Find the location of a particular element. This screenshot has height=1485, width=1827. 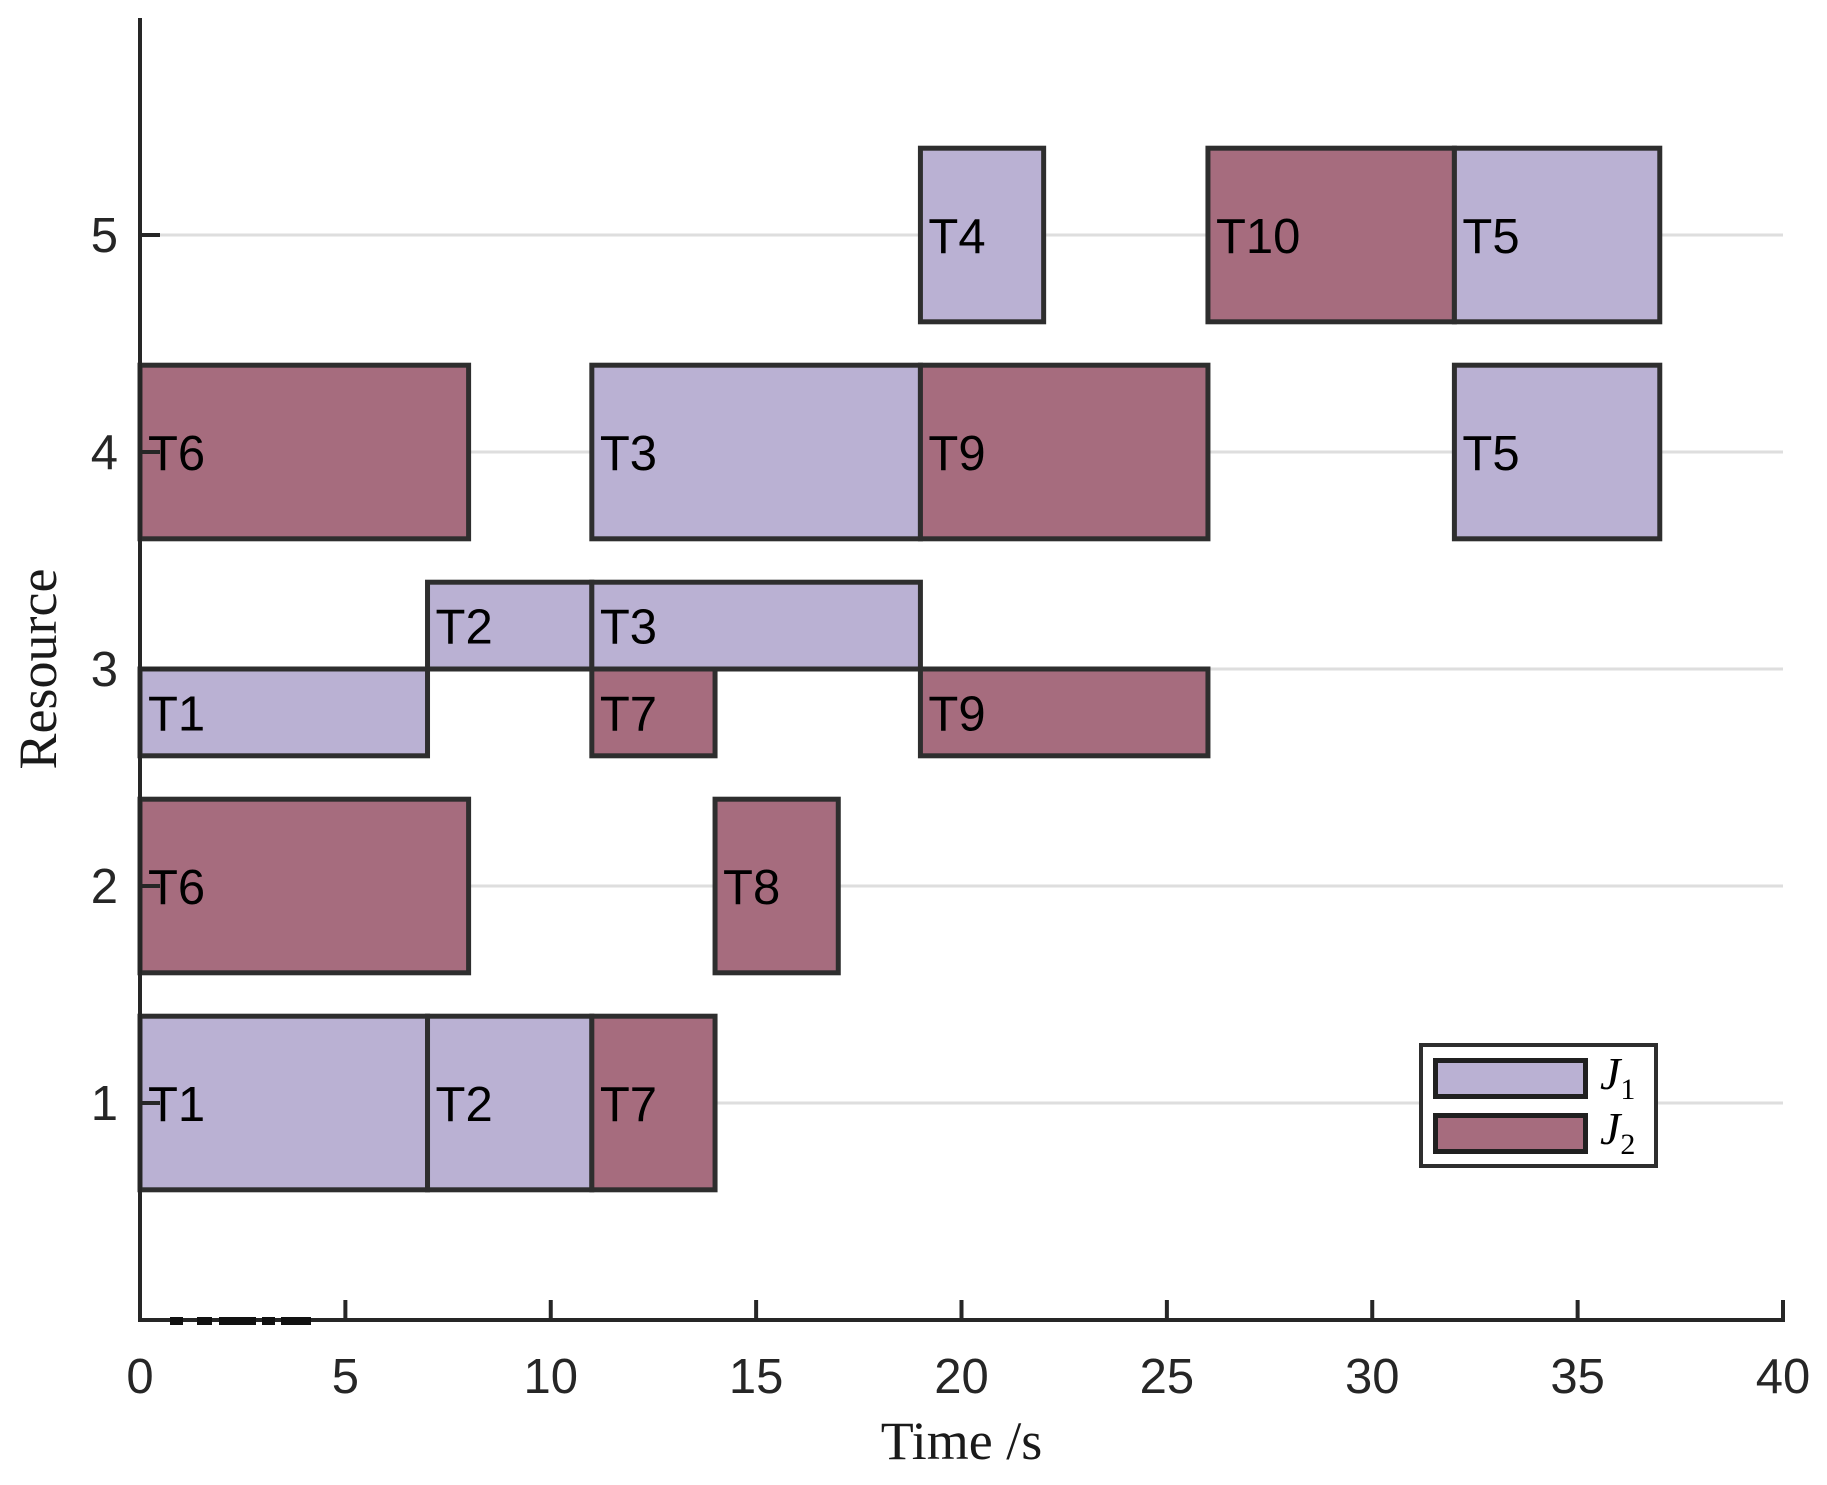

task-label-t7-r3: T7 is located at coordinates (628, 714).